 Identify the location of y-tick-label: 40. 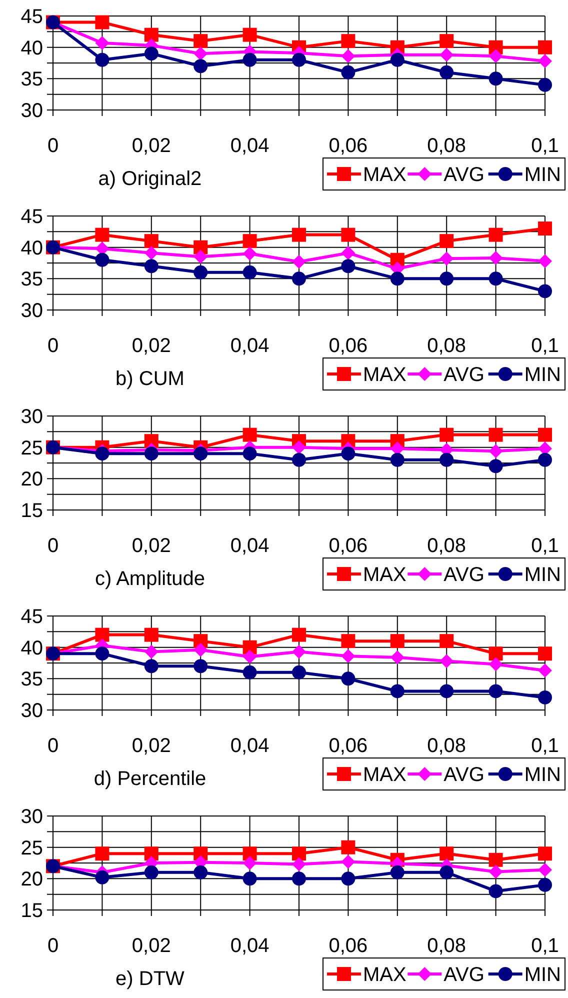
(31, 648).